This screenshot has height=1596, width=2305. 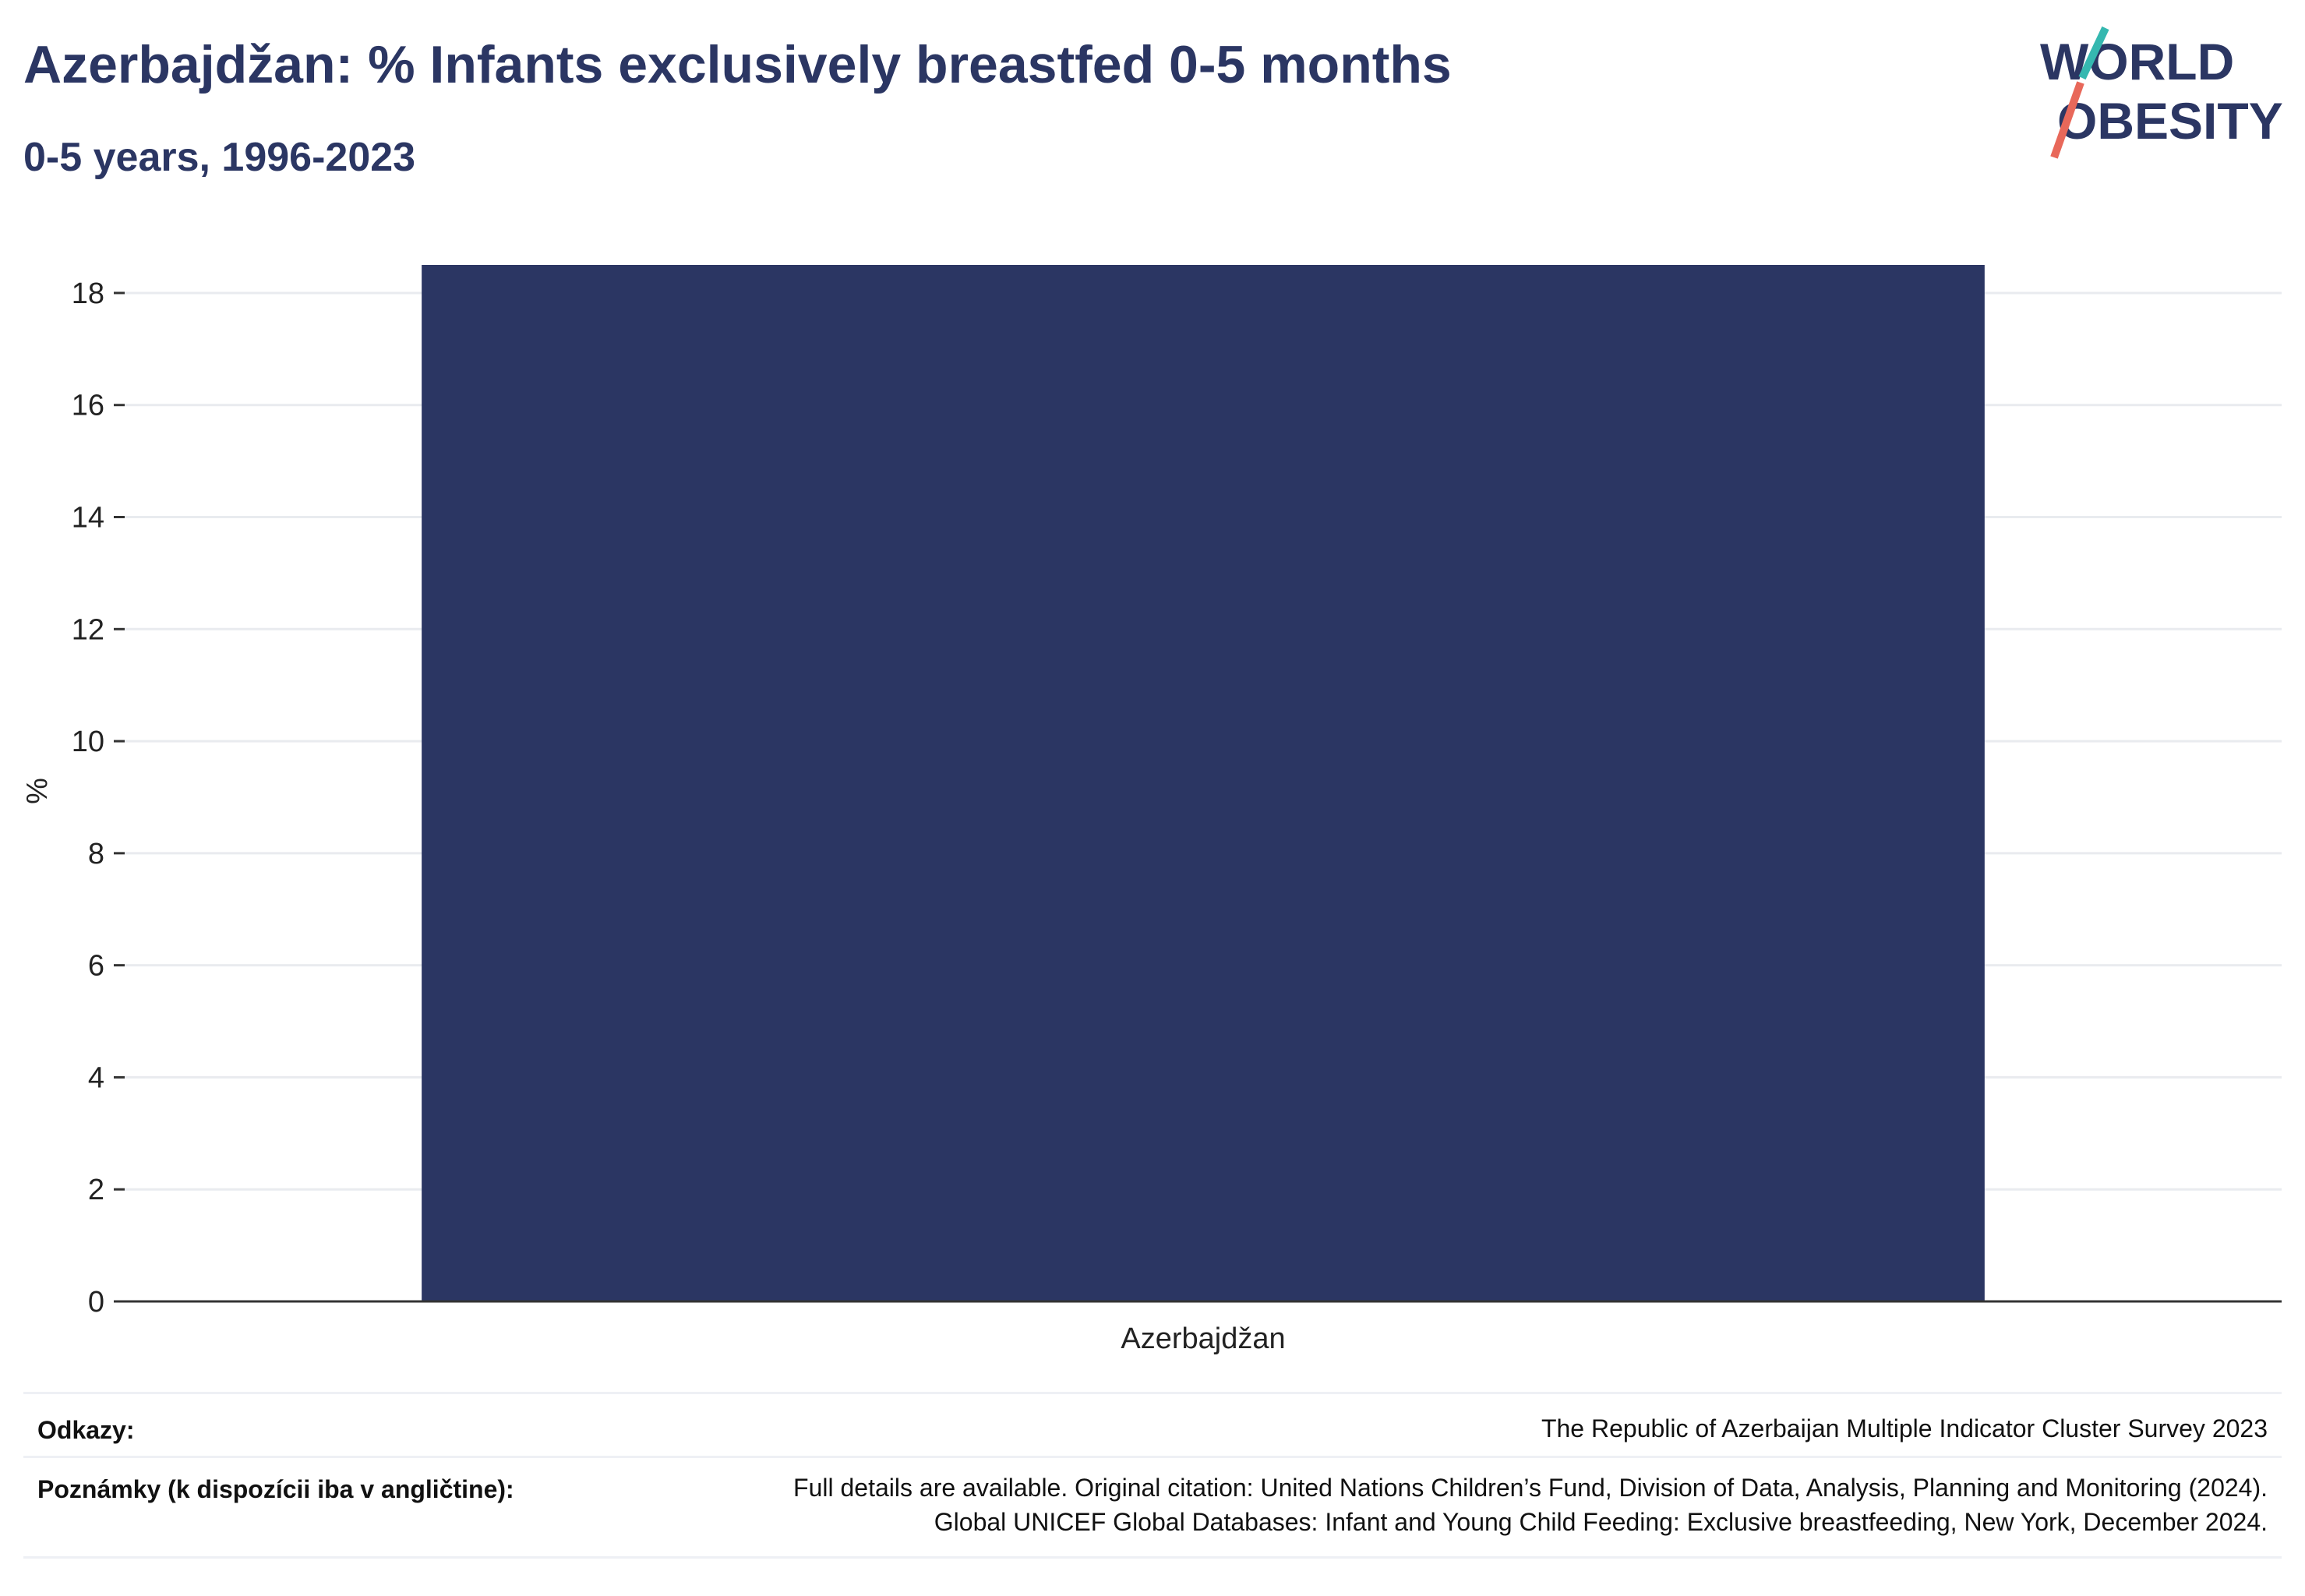 What do you see at coordinates (88, 518) in the screenshot?
I see `y-tick-label: 14` at bounding box center [88, 518].